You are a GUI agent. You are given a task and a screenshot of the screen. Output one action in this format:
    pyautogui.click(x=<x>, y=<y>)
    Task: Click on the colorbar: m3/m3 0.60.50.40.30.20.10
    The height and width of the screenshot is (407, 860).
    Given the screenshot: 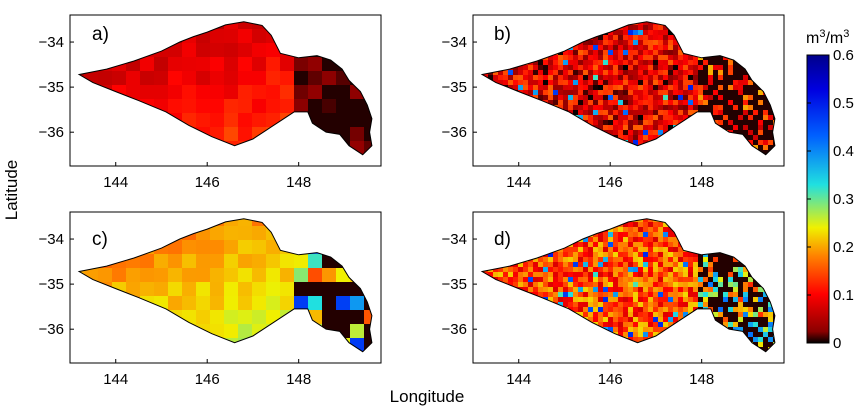 What is the action you would take?
    pyautogui.click(x=830, y=190)
    